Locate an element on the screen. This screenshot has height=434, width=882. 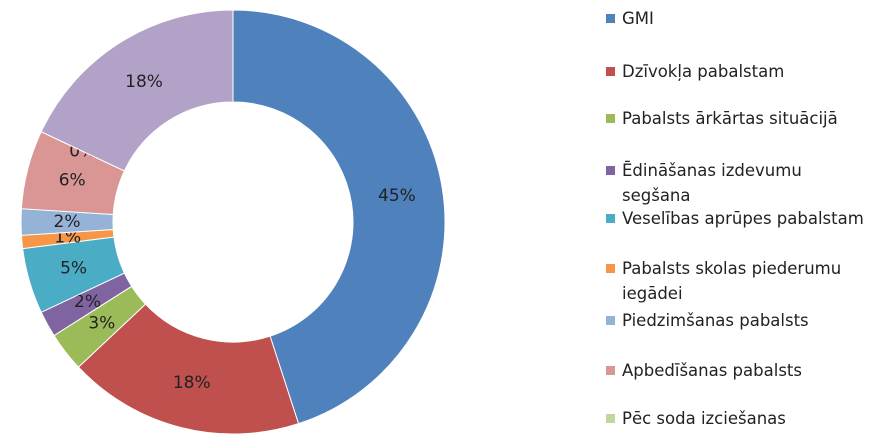
legend-item: Pabalsts skolas piederumu iegādei is located at coordinates (741, 281).